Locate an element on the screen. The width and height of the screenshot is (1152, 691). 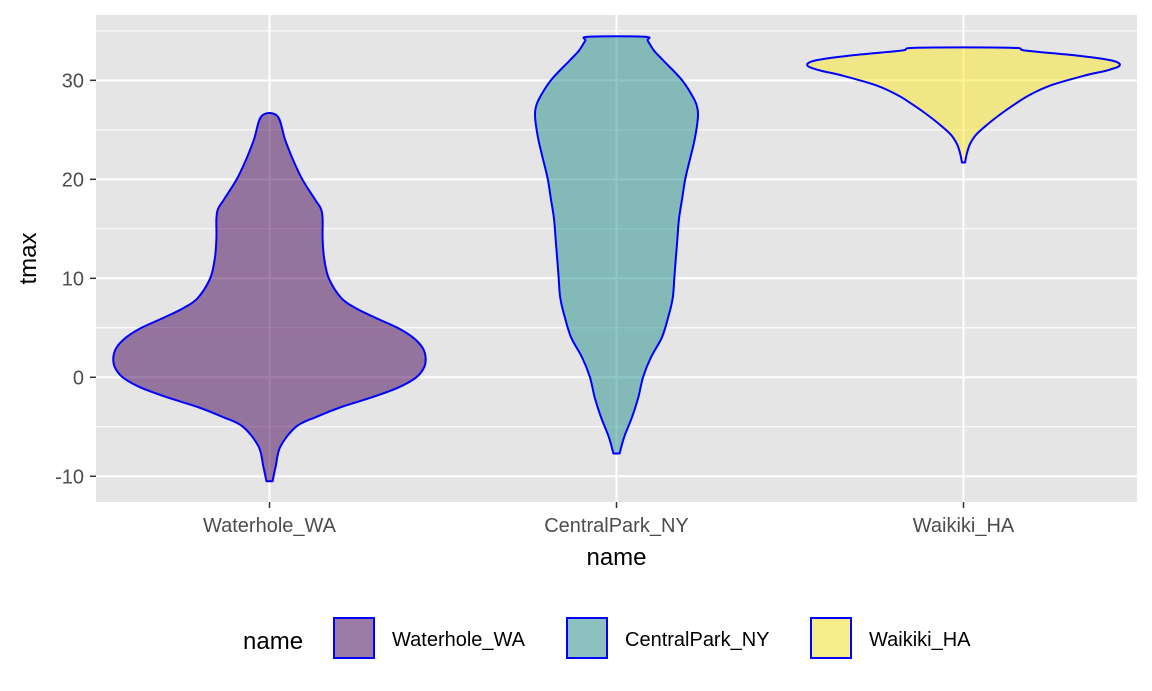
legend-title: name is located at coordinates (273, 641).